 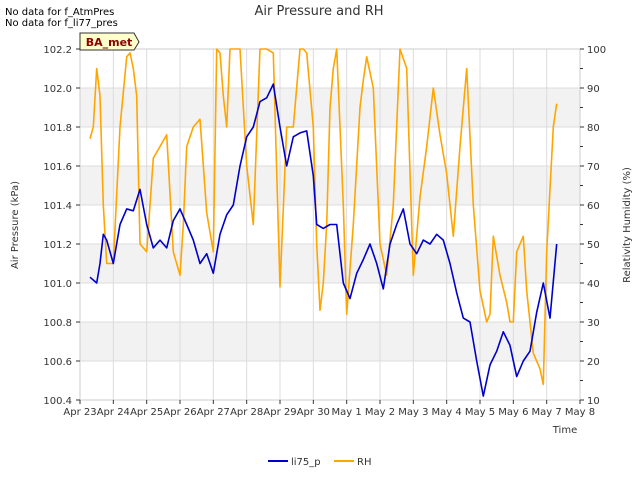 I want to click on x-tick-label: Apr 29, so click(x=279, y=412).